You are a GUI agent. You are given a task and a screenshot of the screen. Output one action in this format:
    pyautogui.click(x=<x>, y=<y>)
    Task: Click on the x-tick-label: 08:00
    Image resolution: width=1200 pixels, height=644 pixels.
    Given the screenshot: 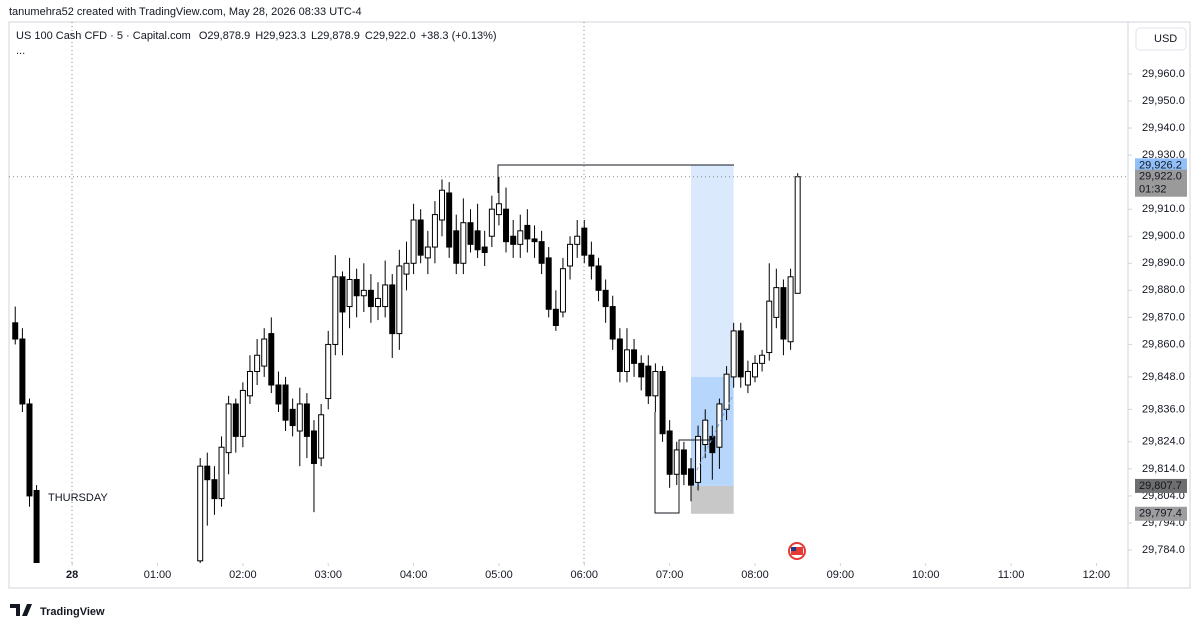 What is the action you would take?
    pyautogui.click(x=755, y=575)
    